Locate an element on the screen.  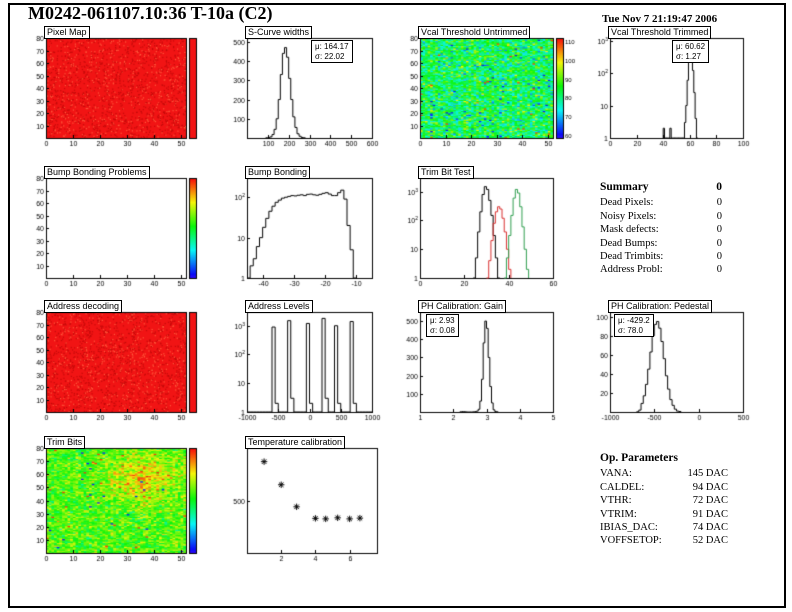
op-parameter-label: VTHR: is located at coordinates (616, 501).